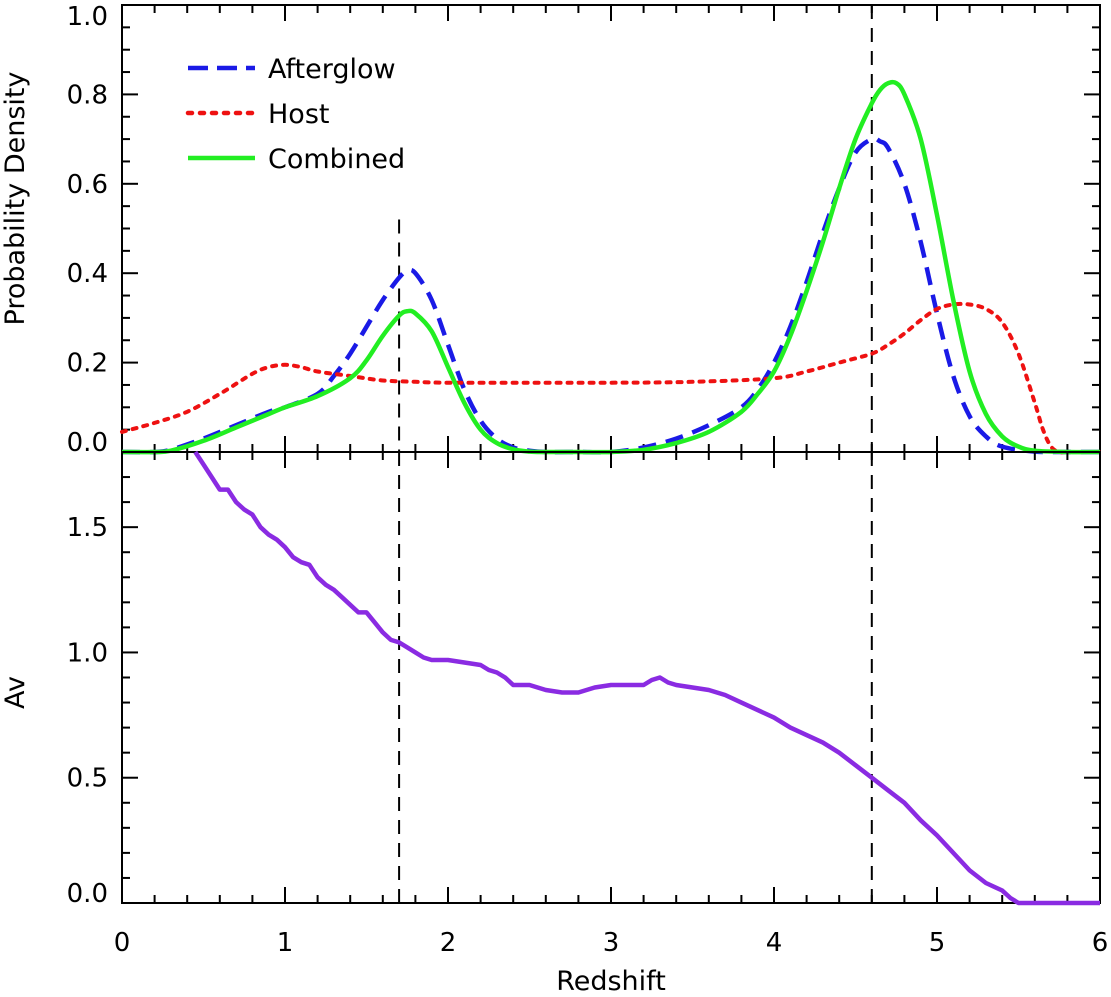 The width and height of the screenshot is (1111, 997). I want to click on top-y-tick-label: 0.8, so click(87, 95).